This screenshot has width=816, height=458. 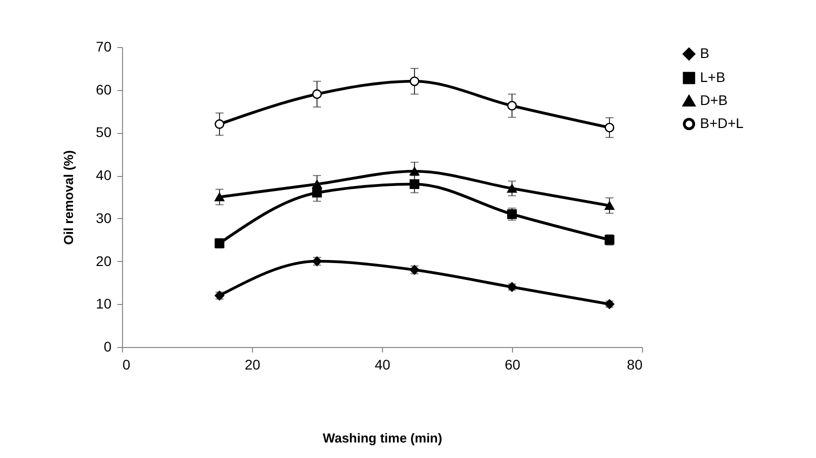 I want to click on x-tick-label: 20, so click(x=252, y=364).